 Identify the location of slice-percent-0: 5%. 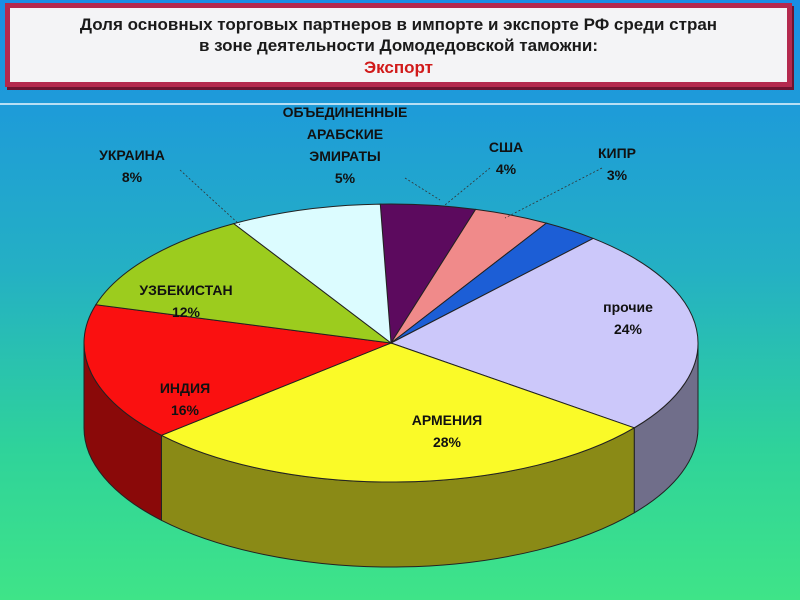
(345, 178).